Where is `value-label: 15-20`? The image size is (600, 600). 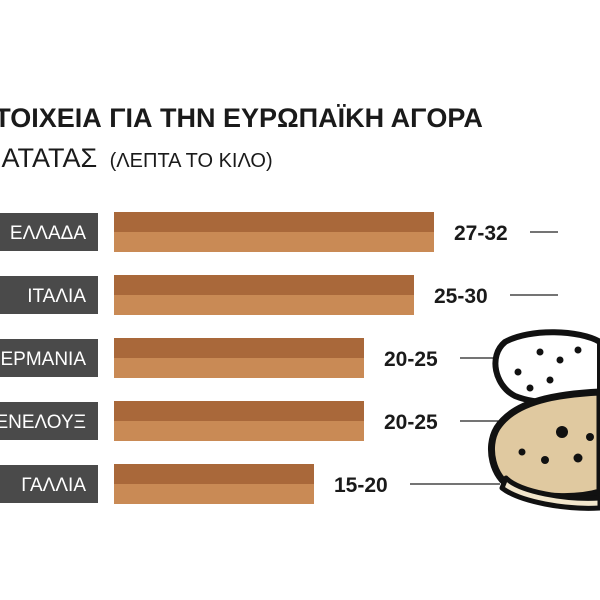
value-label: 15-20 is located at coordinates (361, 485).